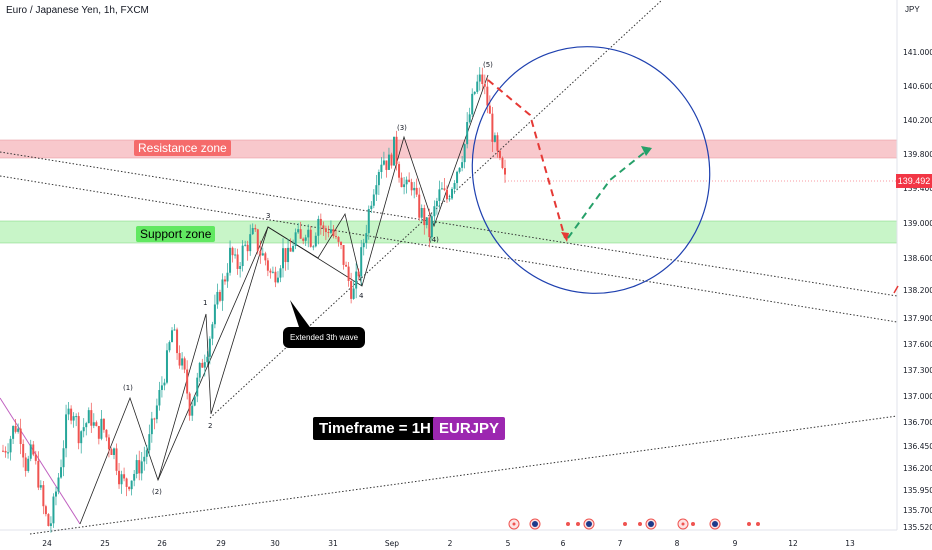 This screenshot has height=550, width=932. What do you see at coordinates (40, 461) in the screenshot?
I see `wave-line-left` at bounding box center [40, 461].